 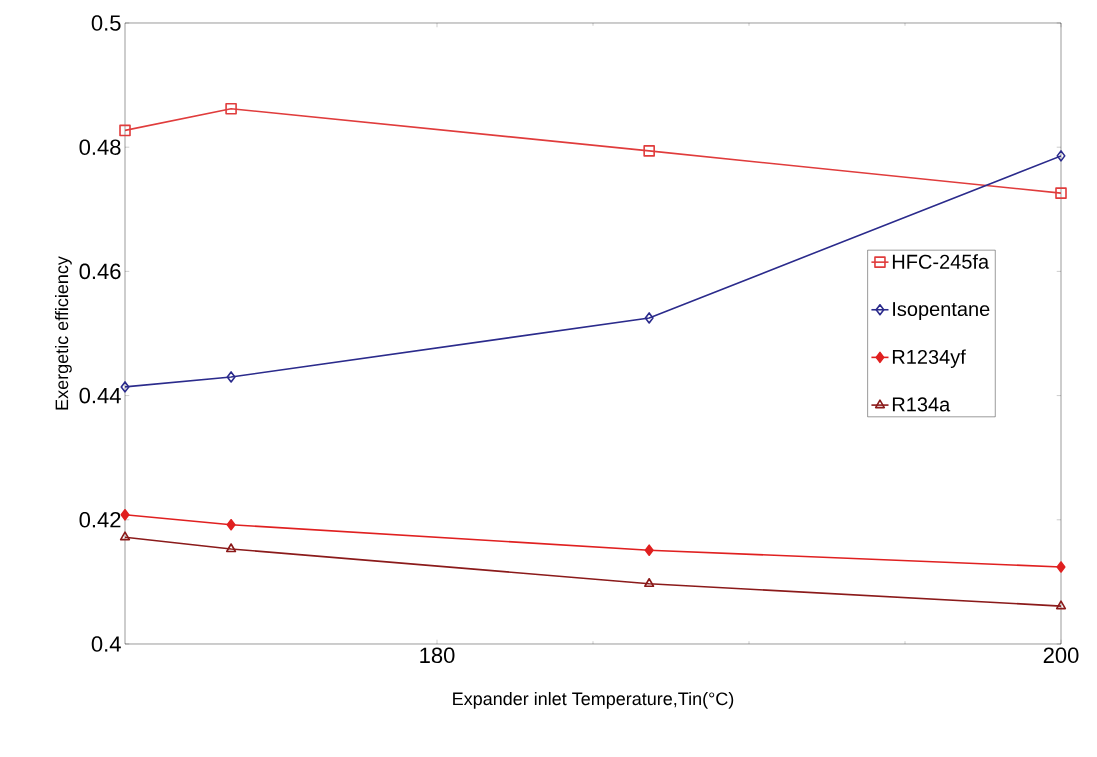 I want to click on y-tick-label: 0.44, so click(x=100, y=395).